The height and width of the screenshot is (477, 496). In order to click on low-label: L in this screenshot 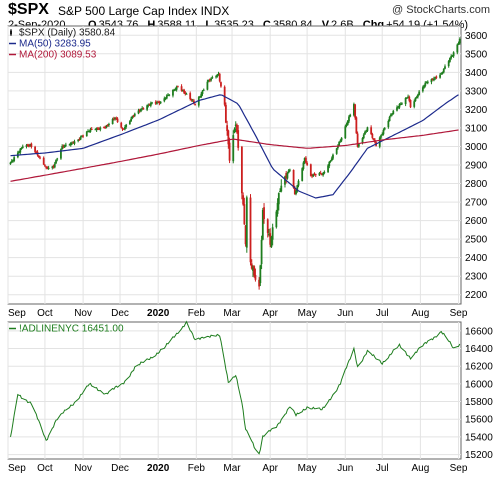, I will do `click(209, 25)`.